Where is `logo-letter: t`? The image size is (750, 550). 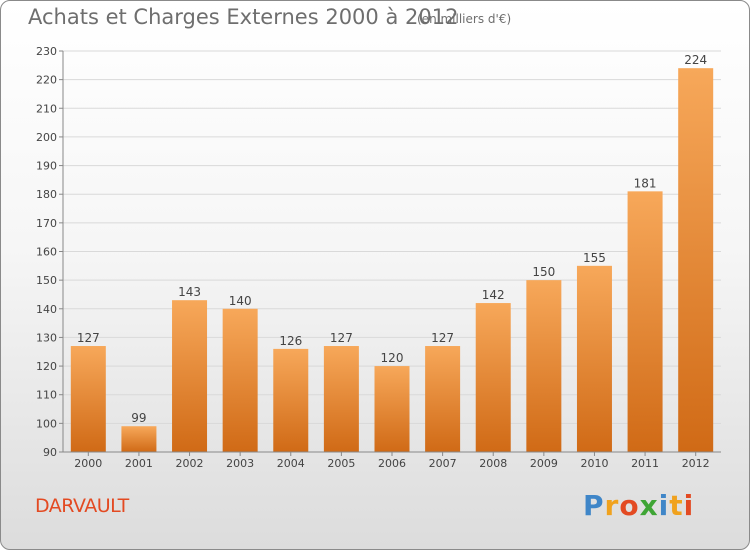 logo-letter: t is located at coordinates (676, 505).